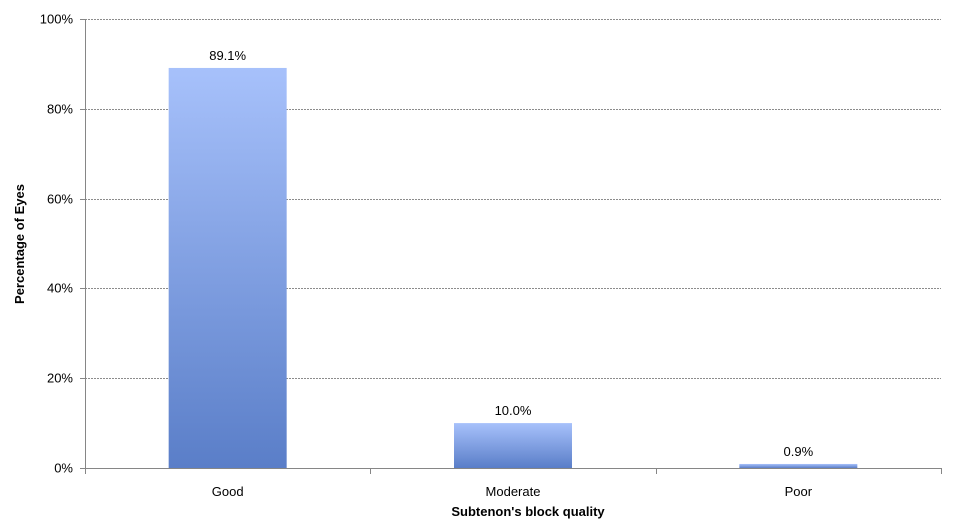 The width and height of the screenshot is (956, 526). What do you see at coordinates (227, 267) in the screenshot?
I see `bar-good` at bounding box center [227, 267].